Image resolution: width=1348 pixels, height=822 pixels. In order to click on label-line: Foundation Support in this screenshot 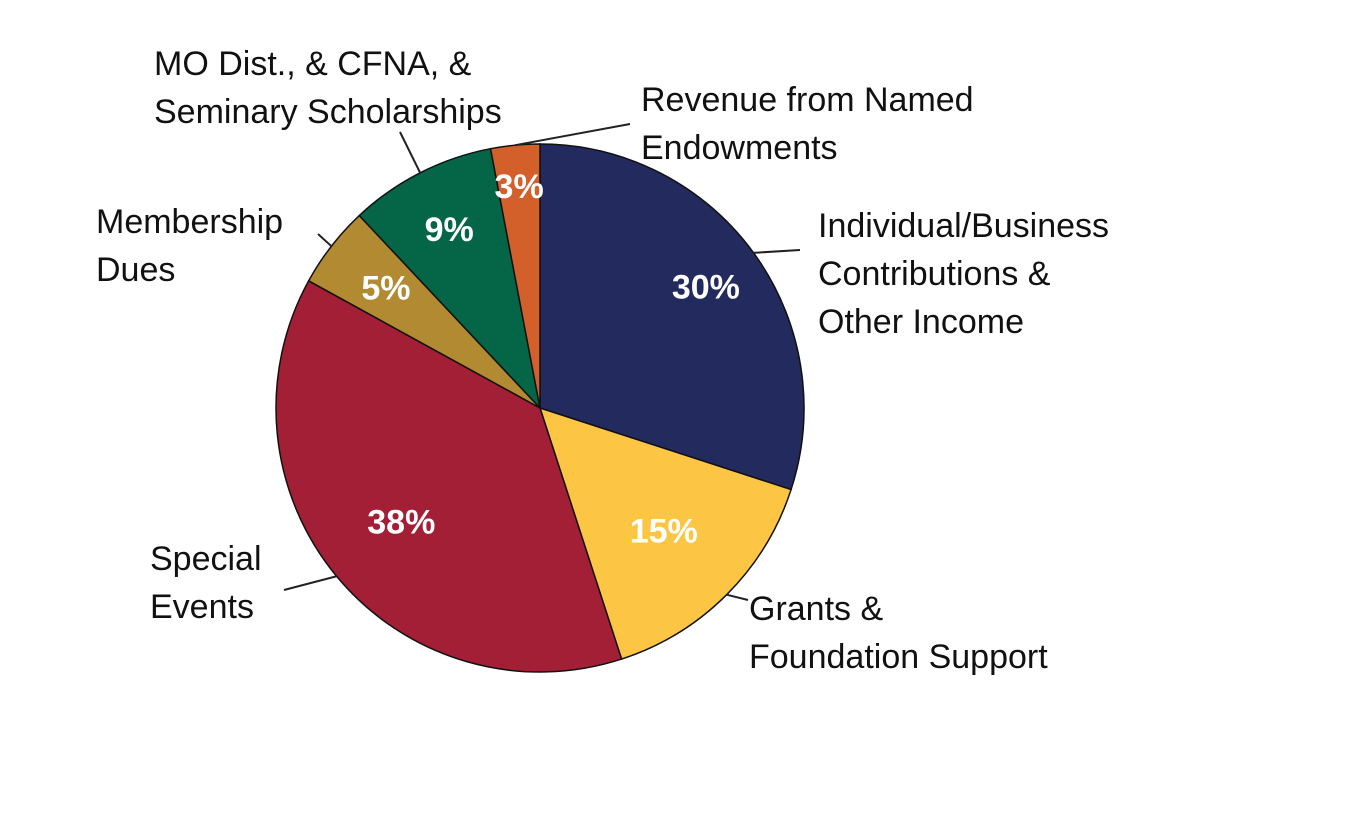, I will do `click(898, 657)`.